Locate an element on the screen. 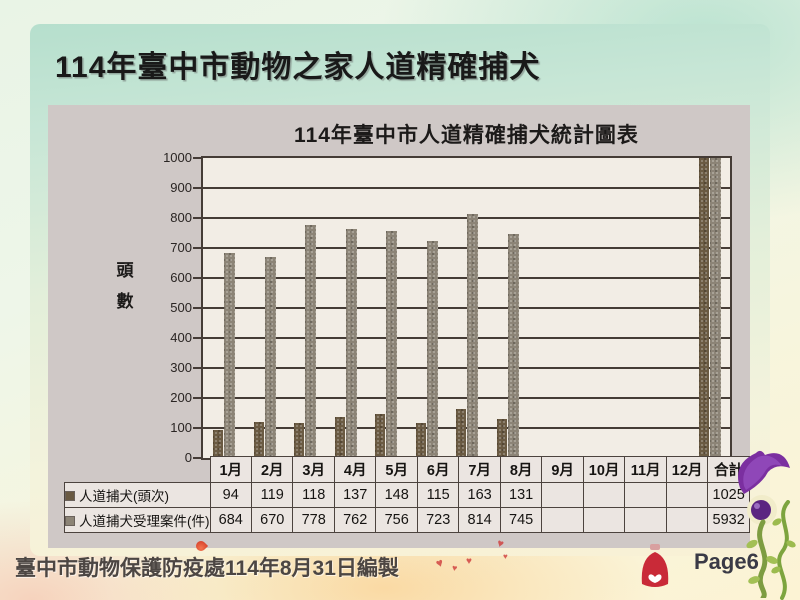 This screenshot has height=600, width=800. y-axis-title: 頭數 is located at coordinates (125, 286).